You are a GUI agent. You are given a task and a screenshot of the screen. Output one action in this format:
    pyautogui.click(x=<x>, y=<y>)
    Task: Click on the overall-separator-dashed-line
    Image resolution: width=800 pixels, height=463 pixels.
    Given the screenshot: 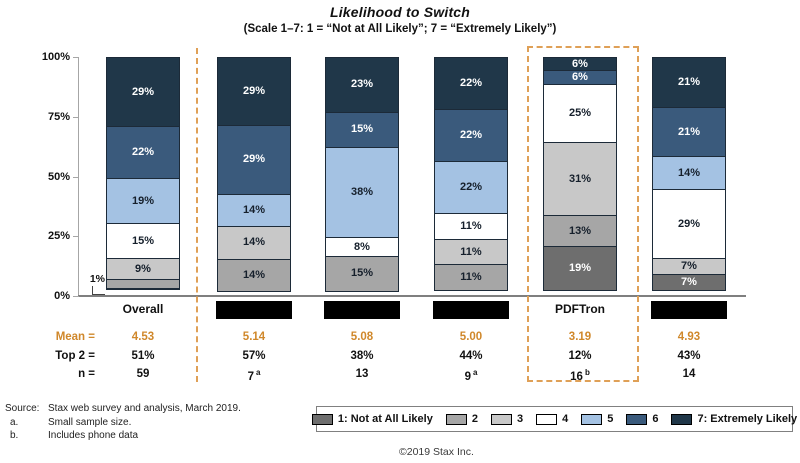 What is the action you would take?
    pyautogui.click(x=197, y=215)
    